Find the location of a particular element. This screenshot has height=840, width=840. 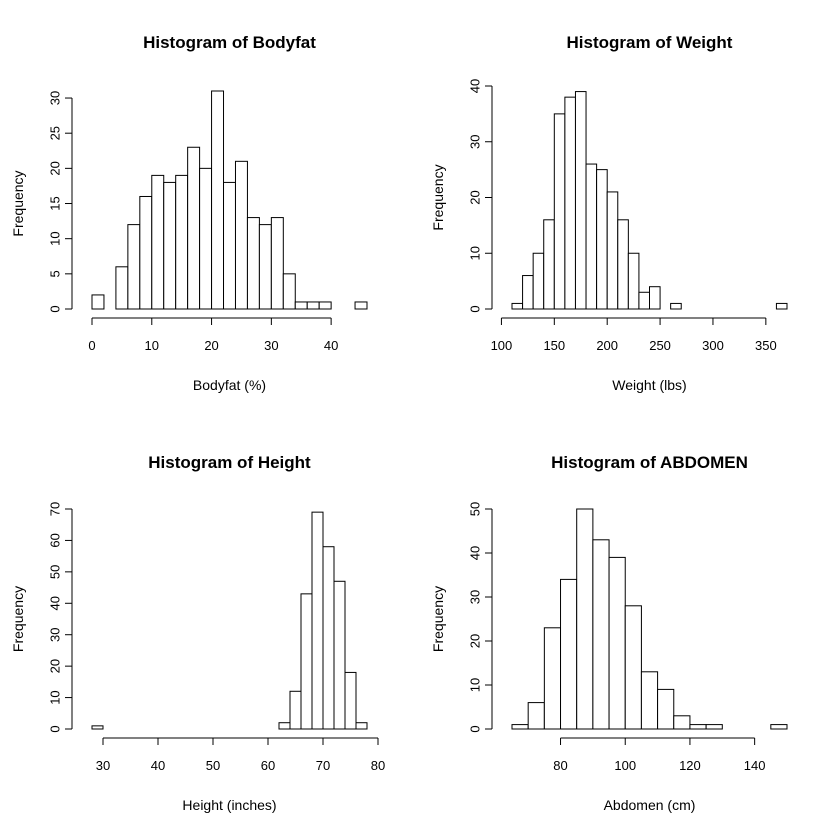

x-tick-label: 50 is located at coordinates (213, 765).